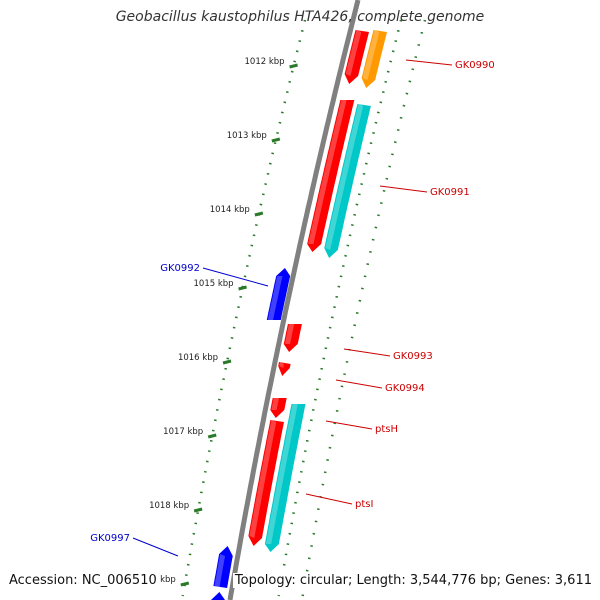 This screenshot has height=600, width=600. I want to click on gene-block-gk0993, so click(292, 338).